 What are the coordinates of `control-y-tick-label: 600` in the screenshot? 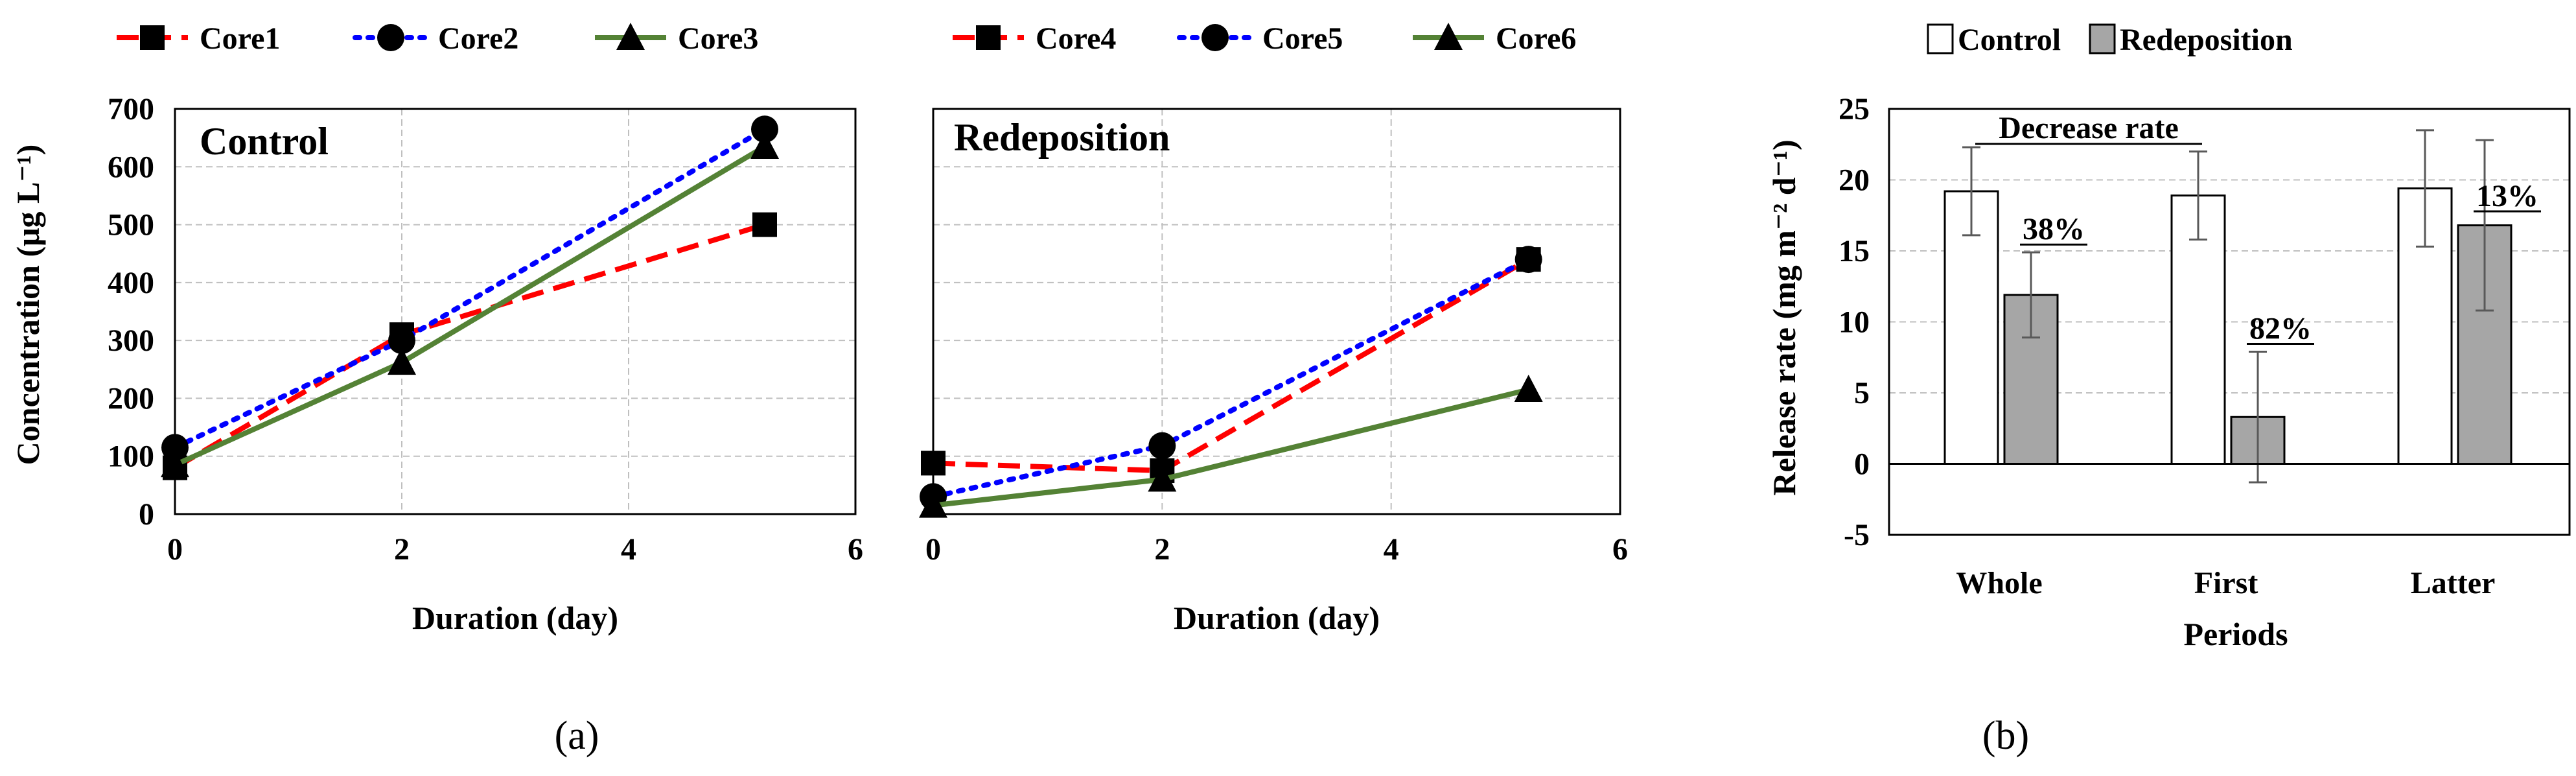 It's located at (131, 167).